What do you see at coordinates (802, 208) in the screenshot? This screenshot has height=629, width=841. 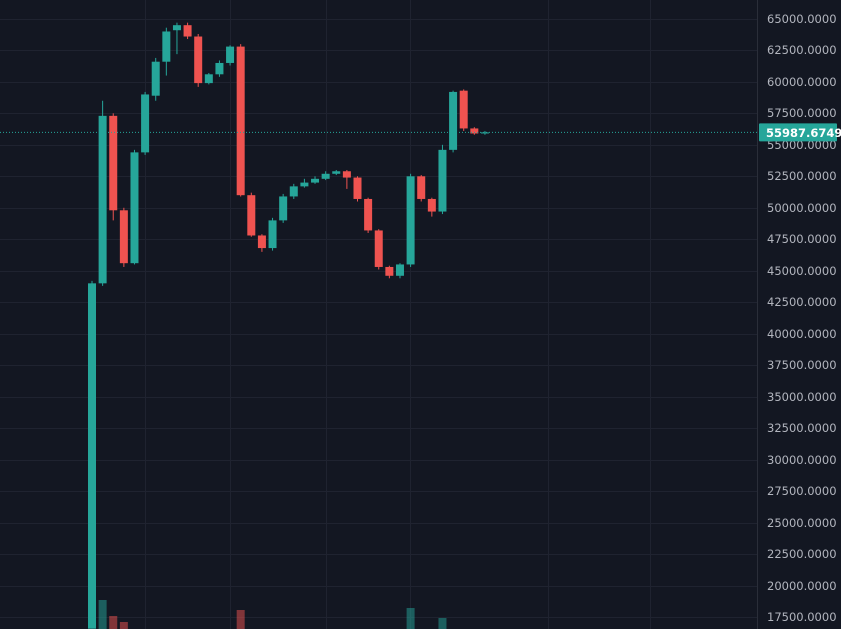 I see `y-tick-label: 50000.0000` at bounding box center [802, 208].